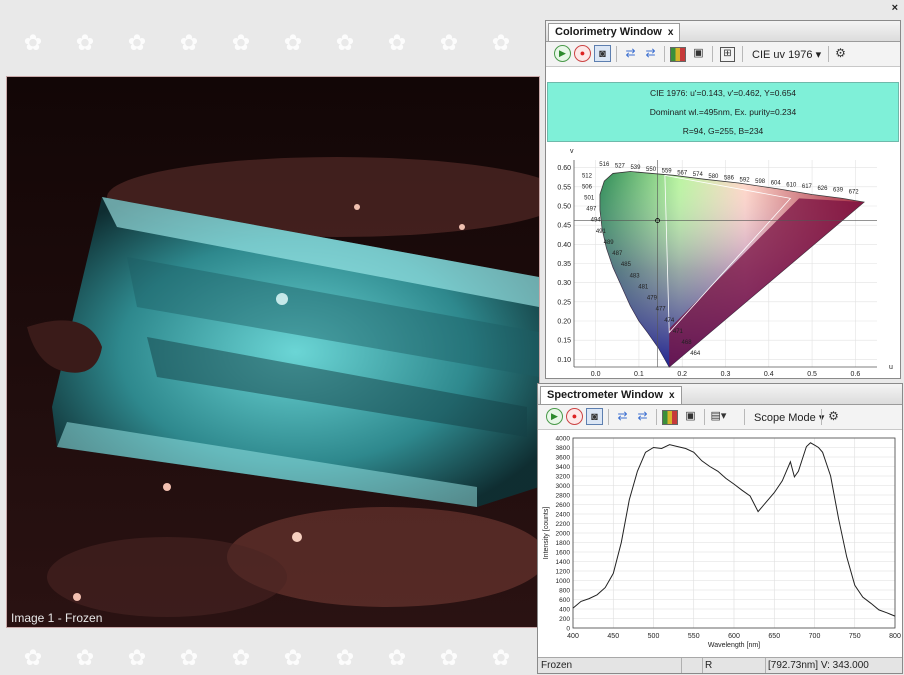 This screenshot has width=904, height=675. I want to click on wavelength-label: 468, so click(687, 343).